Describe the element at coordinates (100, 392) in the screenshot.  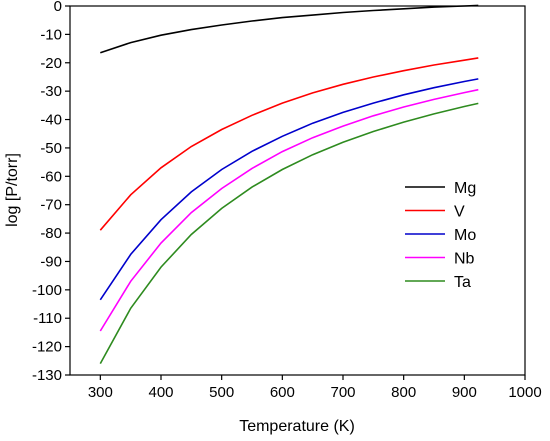
I see `x-tick-label-300: 300` at that location.